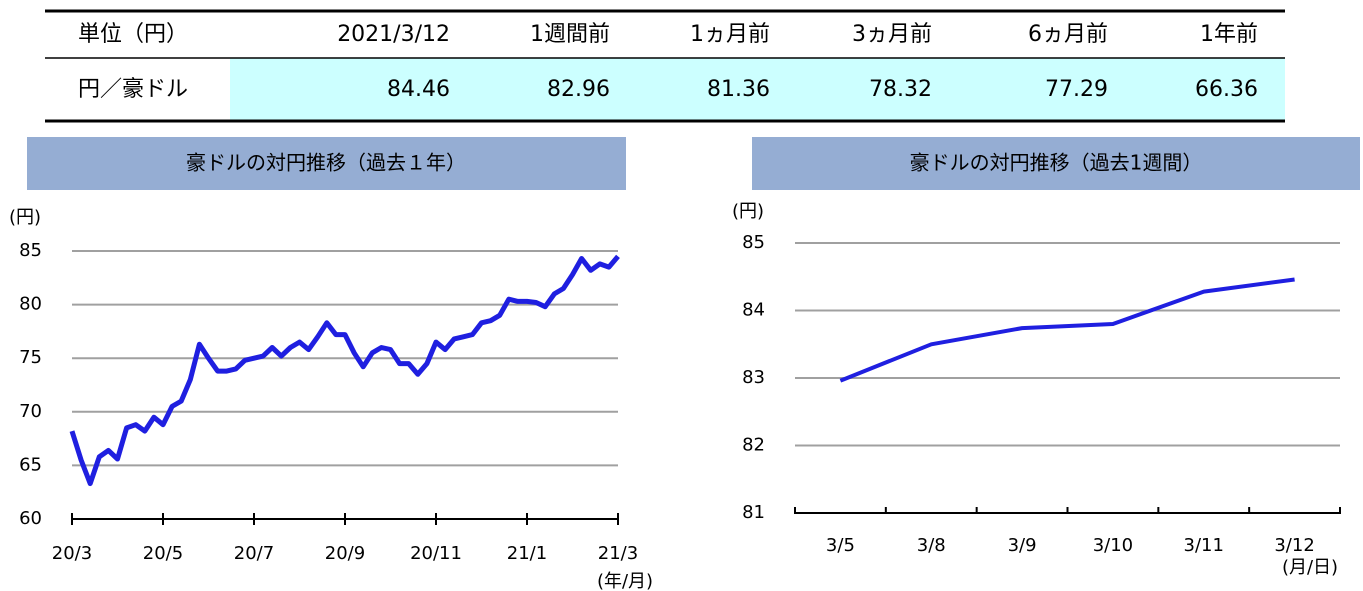  Describe the element at coordinates (30, 411) in the screenshot. I see `y-tick-label: 70` at that location.